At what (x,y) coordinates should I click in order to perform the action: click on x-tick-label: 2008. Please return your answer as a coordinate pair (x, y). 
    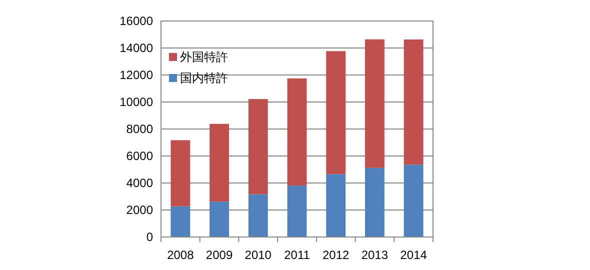
    Looking at the image, I should click on (180, 255).